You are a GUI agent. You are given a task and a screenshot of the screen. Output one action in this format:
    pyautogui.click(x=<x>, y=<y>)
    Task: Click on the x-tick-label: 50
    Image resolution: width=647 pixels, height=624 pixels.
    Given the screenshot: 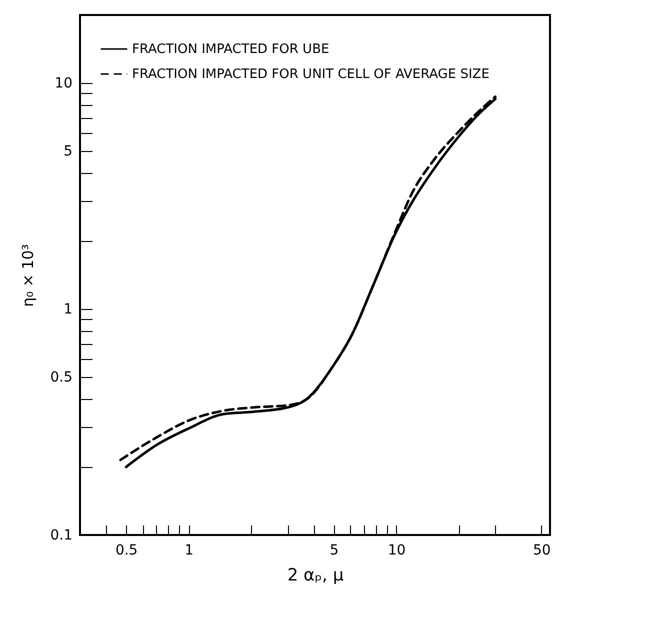 What is the action you would take?
    pyautogui.click(x=541, y=550)
    